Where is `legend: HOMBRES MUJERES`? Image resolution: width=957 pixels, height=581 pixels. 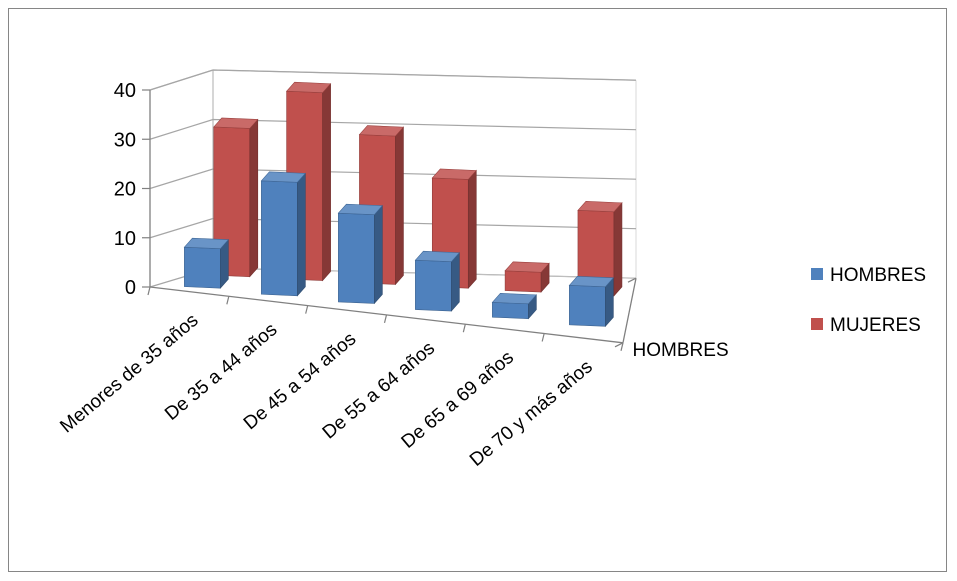
legend: HOMBRES MUJERES is located at coordinates (868, 300).